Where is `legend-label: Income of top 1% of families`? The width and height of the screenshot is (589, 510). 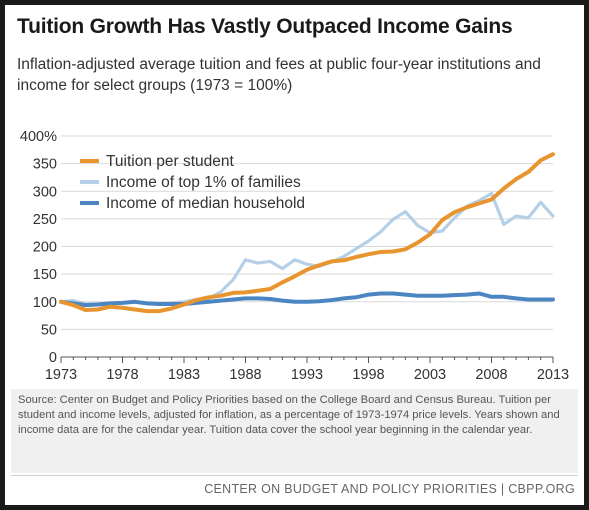 legend-label: Income of top 1% of families is located at coordinates (203, 182).